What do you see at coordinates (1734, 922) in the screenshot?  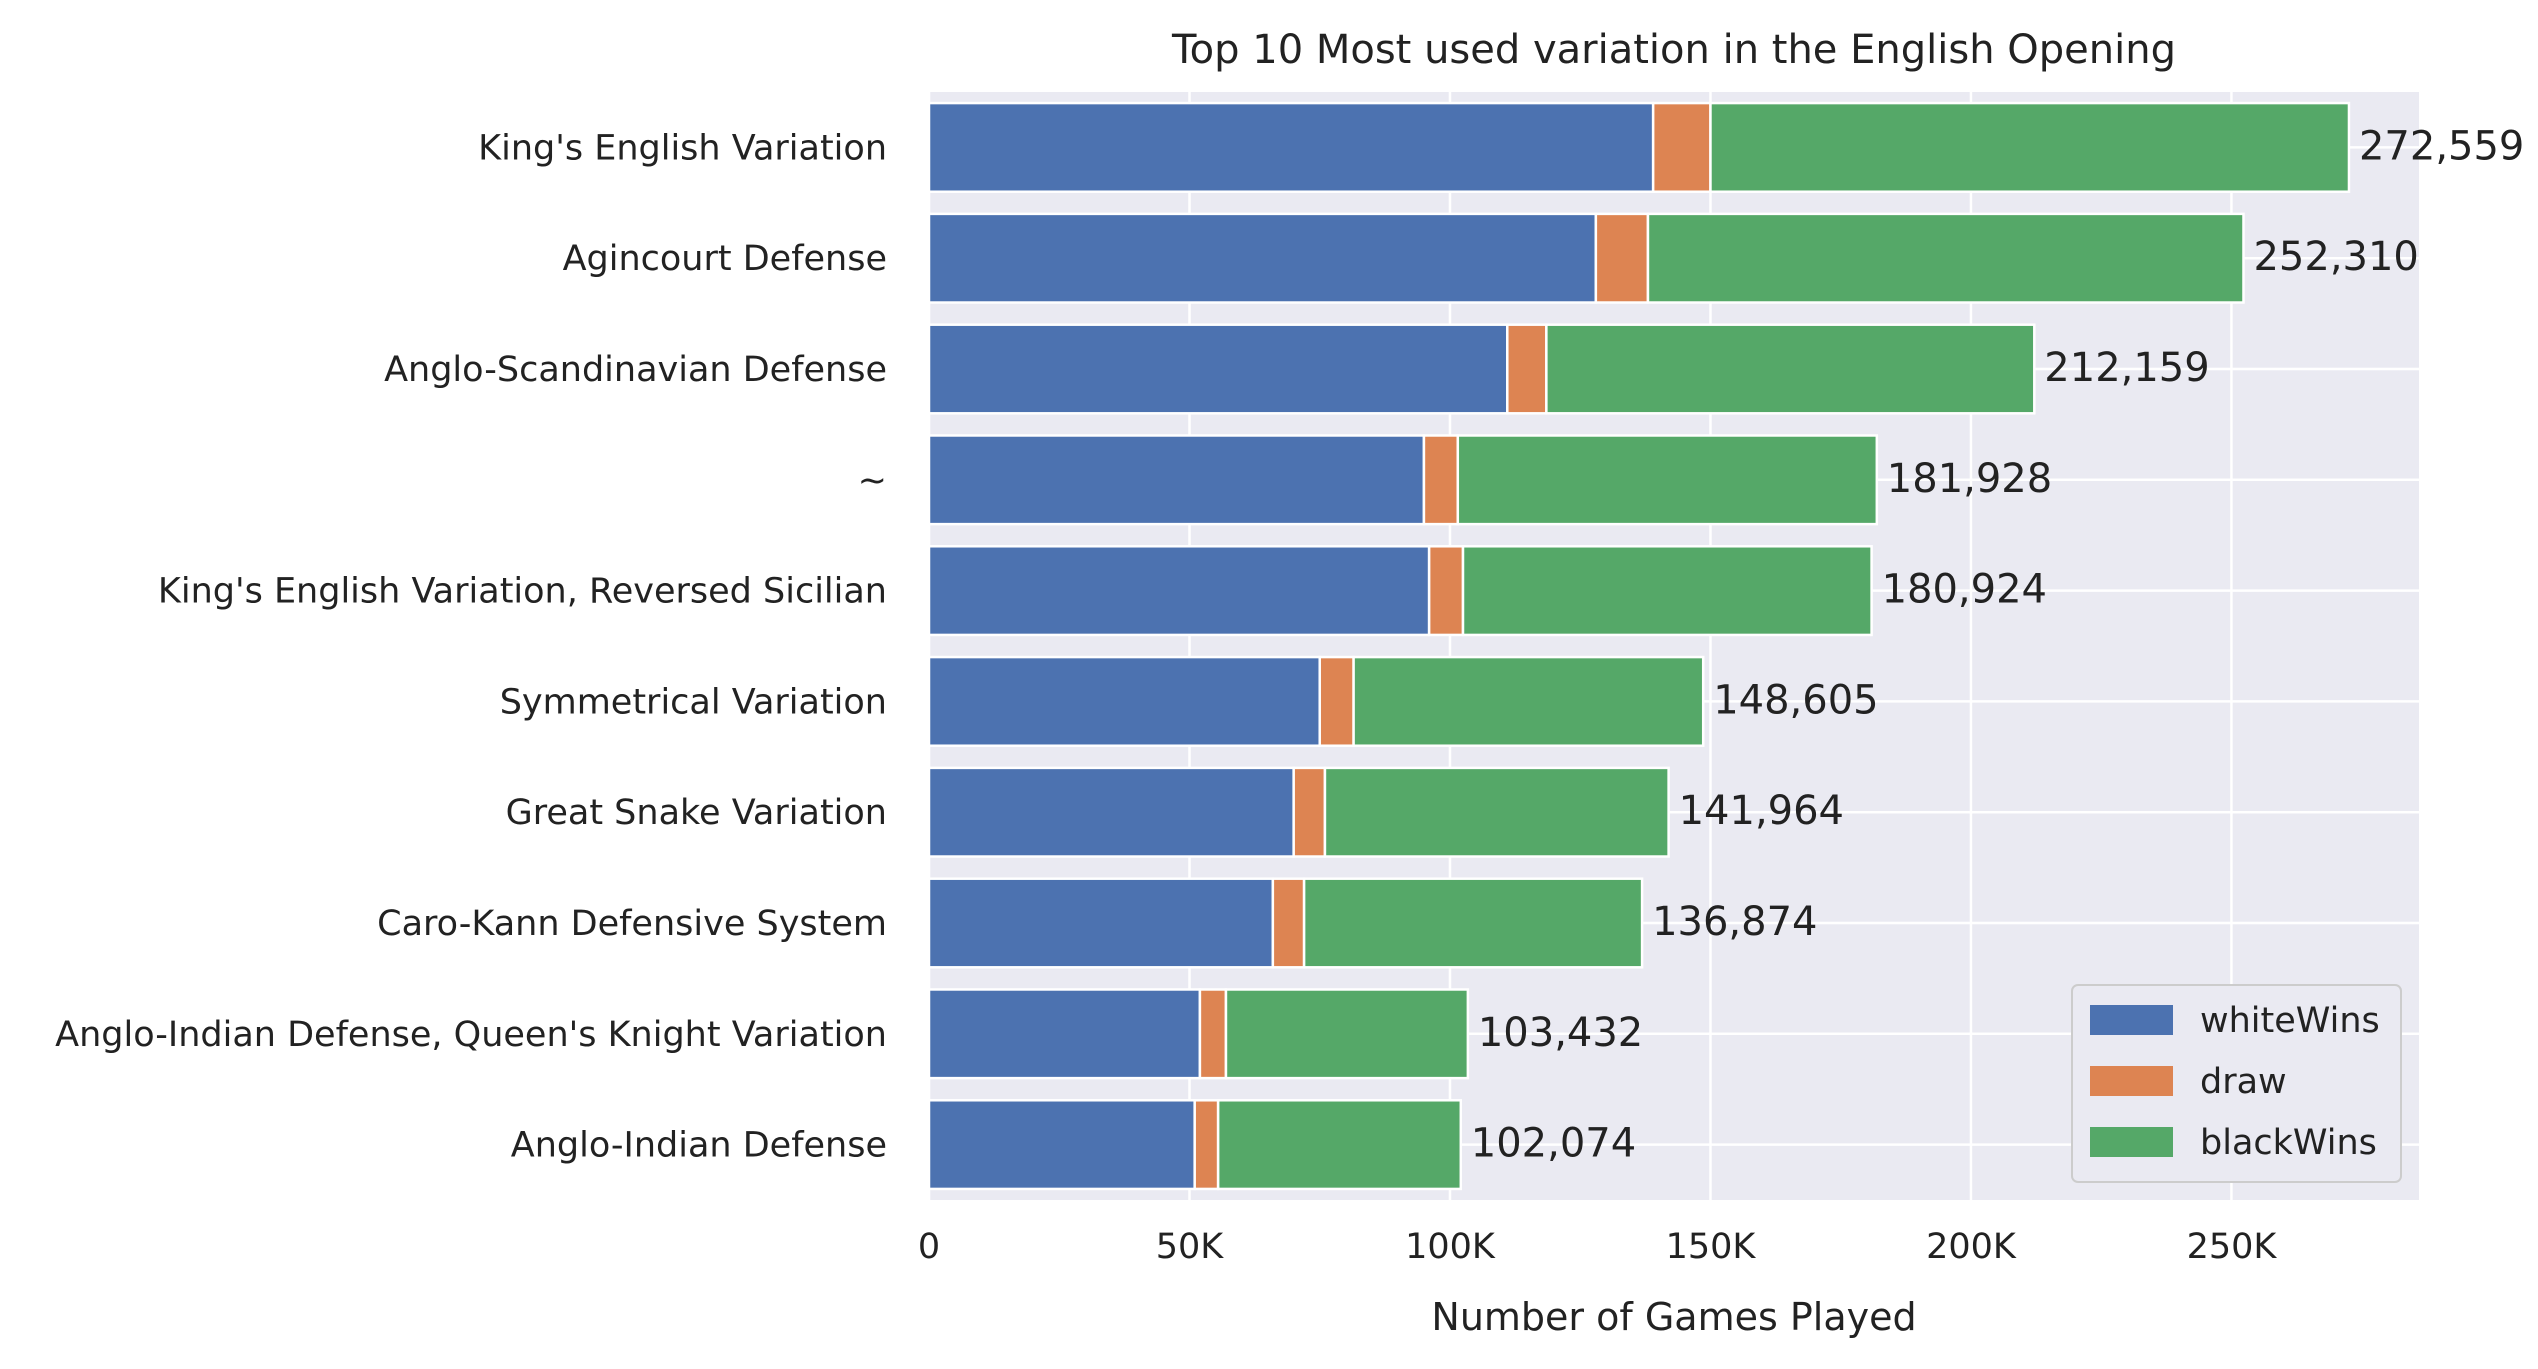 I see `total-label: 136,874` at bounding box center [1734, 922].